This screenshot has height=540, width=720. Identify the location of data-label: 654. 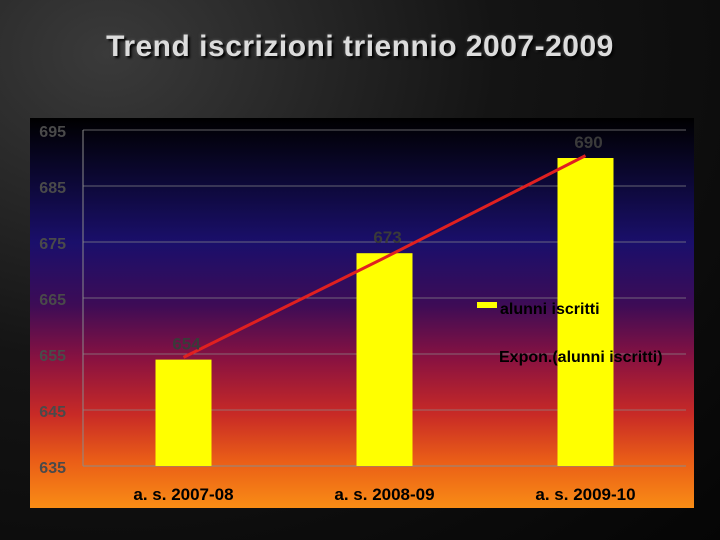
(186, 344).